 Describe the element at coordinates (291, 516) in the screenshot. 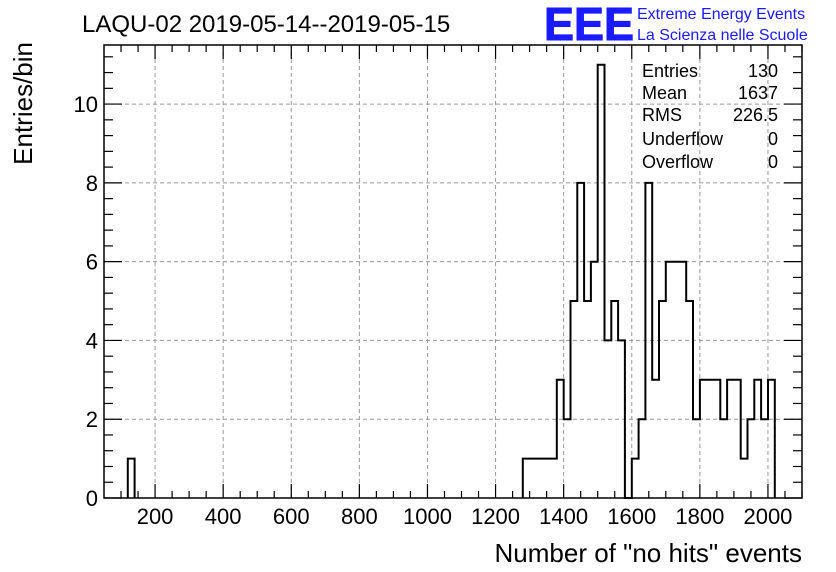

I see `x-tick-label: 600` at that location.